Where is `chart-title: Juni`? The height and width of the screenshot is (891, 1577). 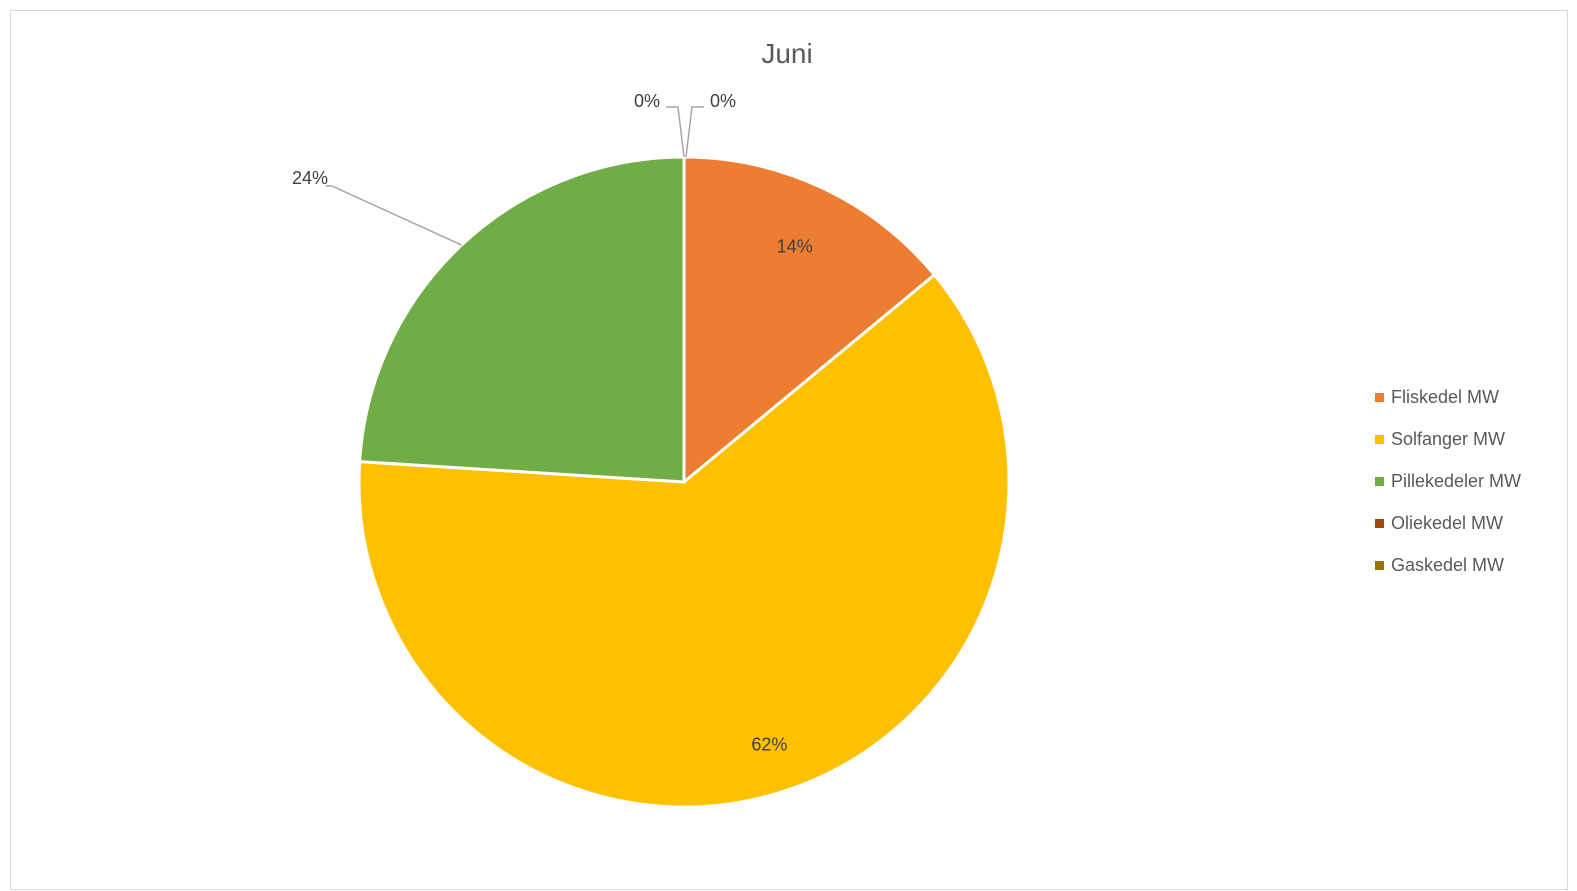
chart-title: Juni is located at coordinates (786, 53).